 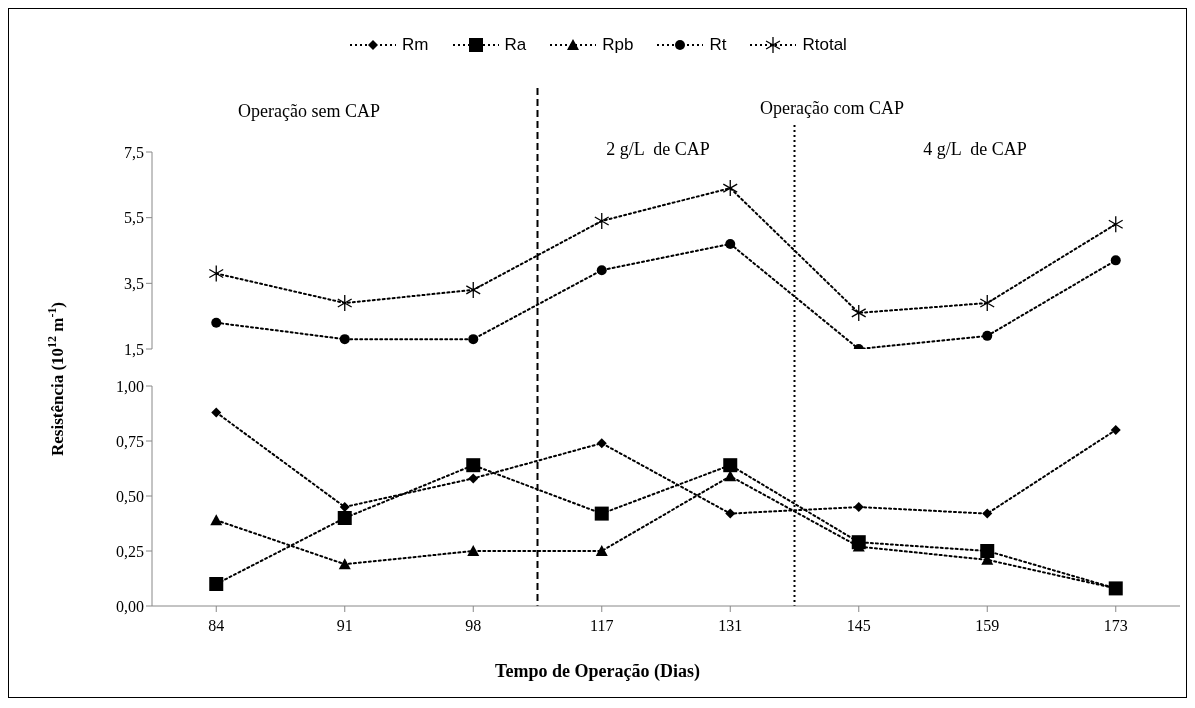 What do you see at coordinates (718, 45) in the screenshot?
I see `legend-label: Rt` at bounding box center [718, 45].